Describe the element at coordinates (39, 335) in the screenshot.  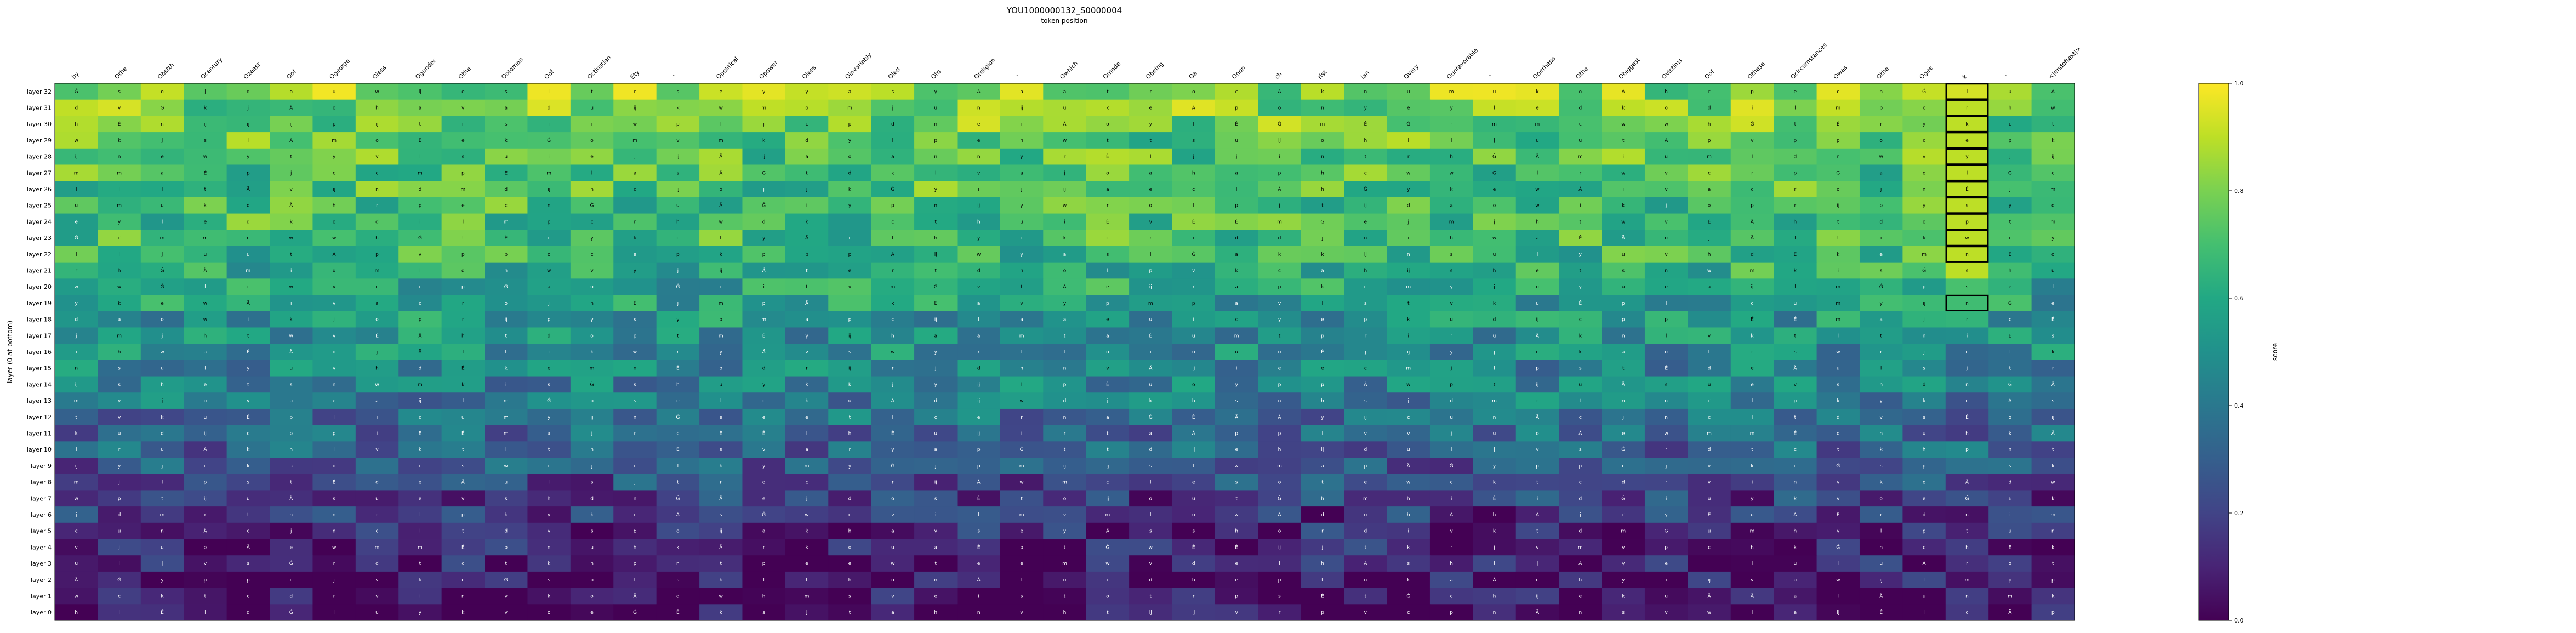
I see `y-tick-label: layer 17` at that location.